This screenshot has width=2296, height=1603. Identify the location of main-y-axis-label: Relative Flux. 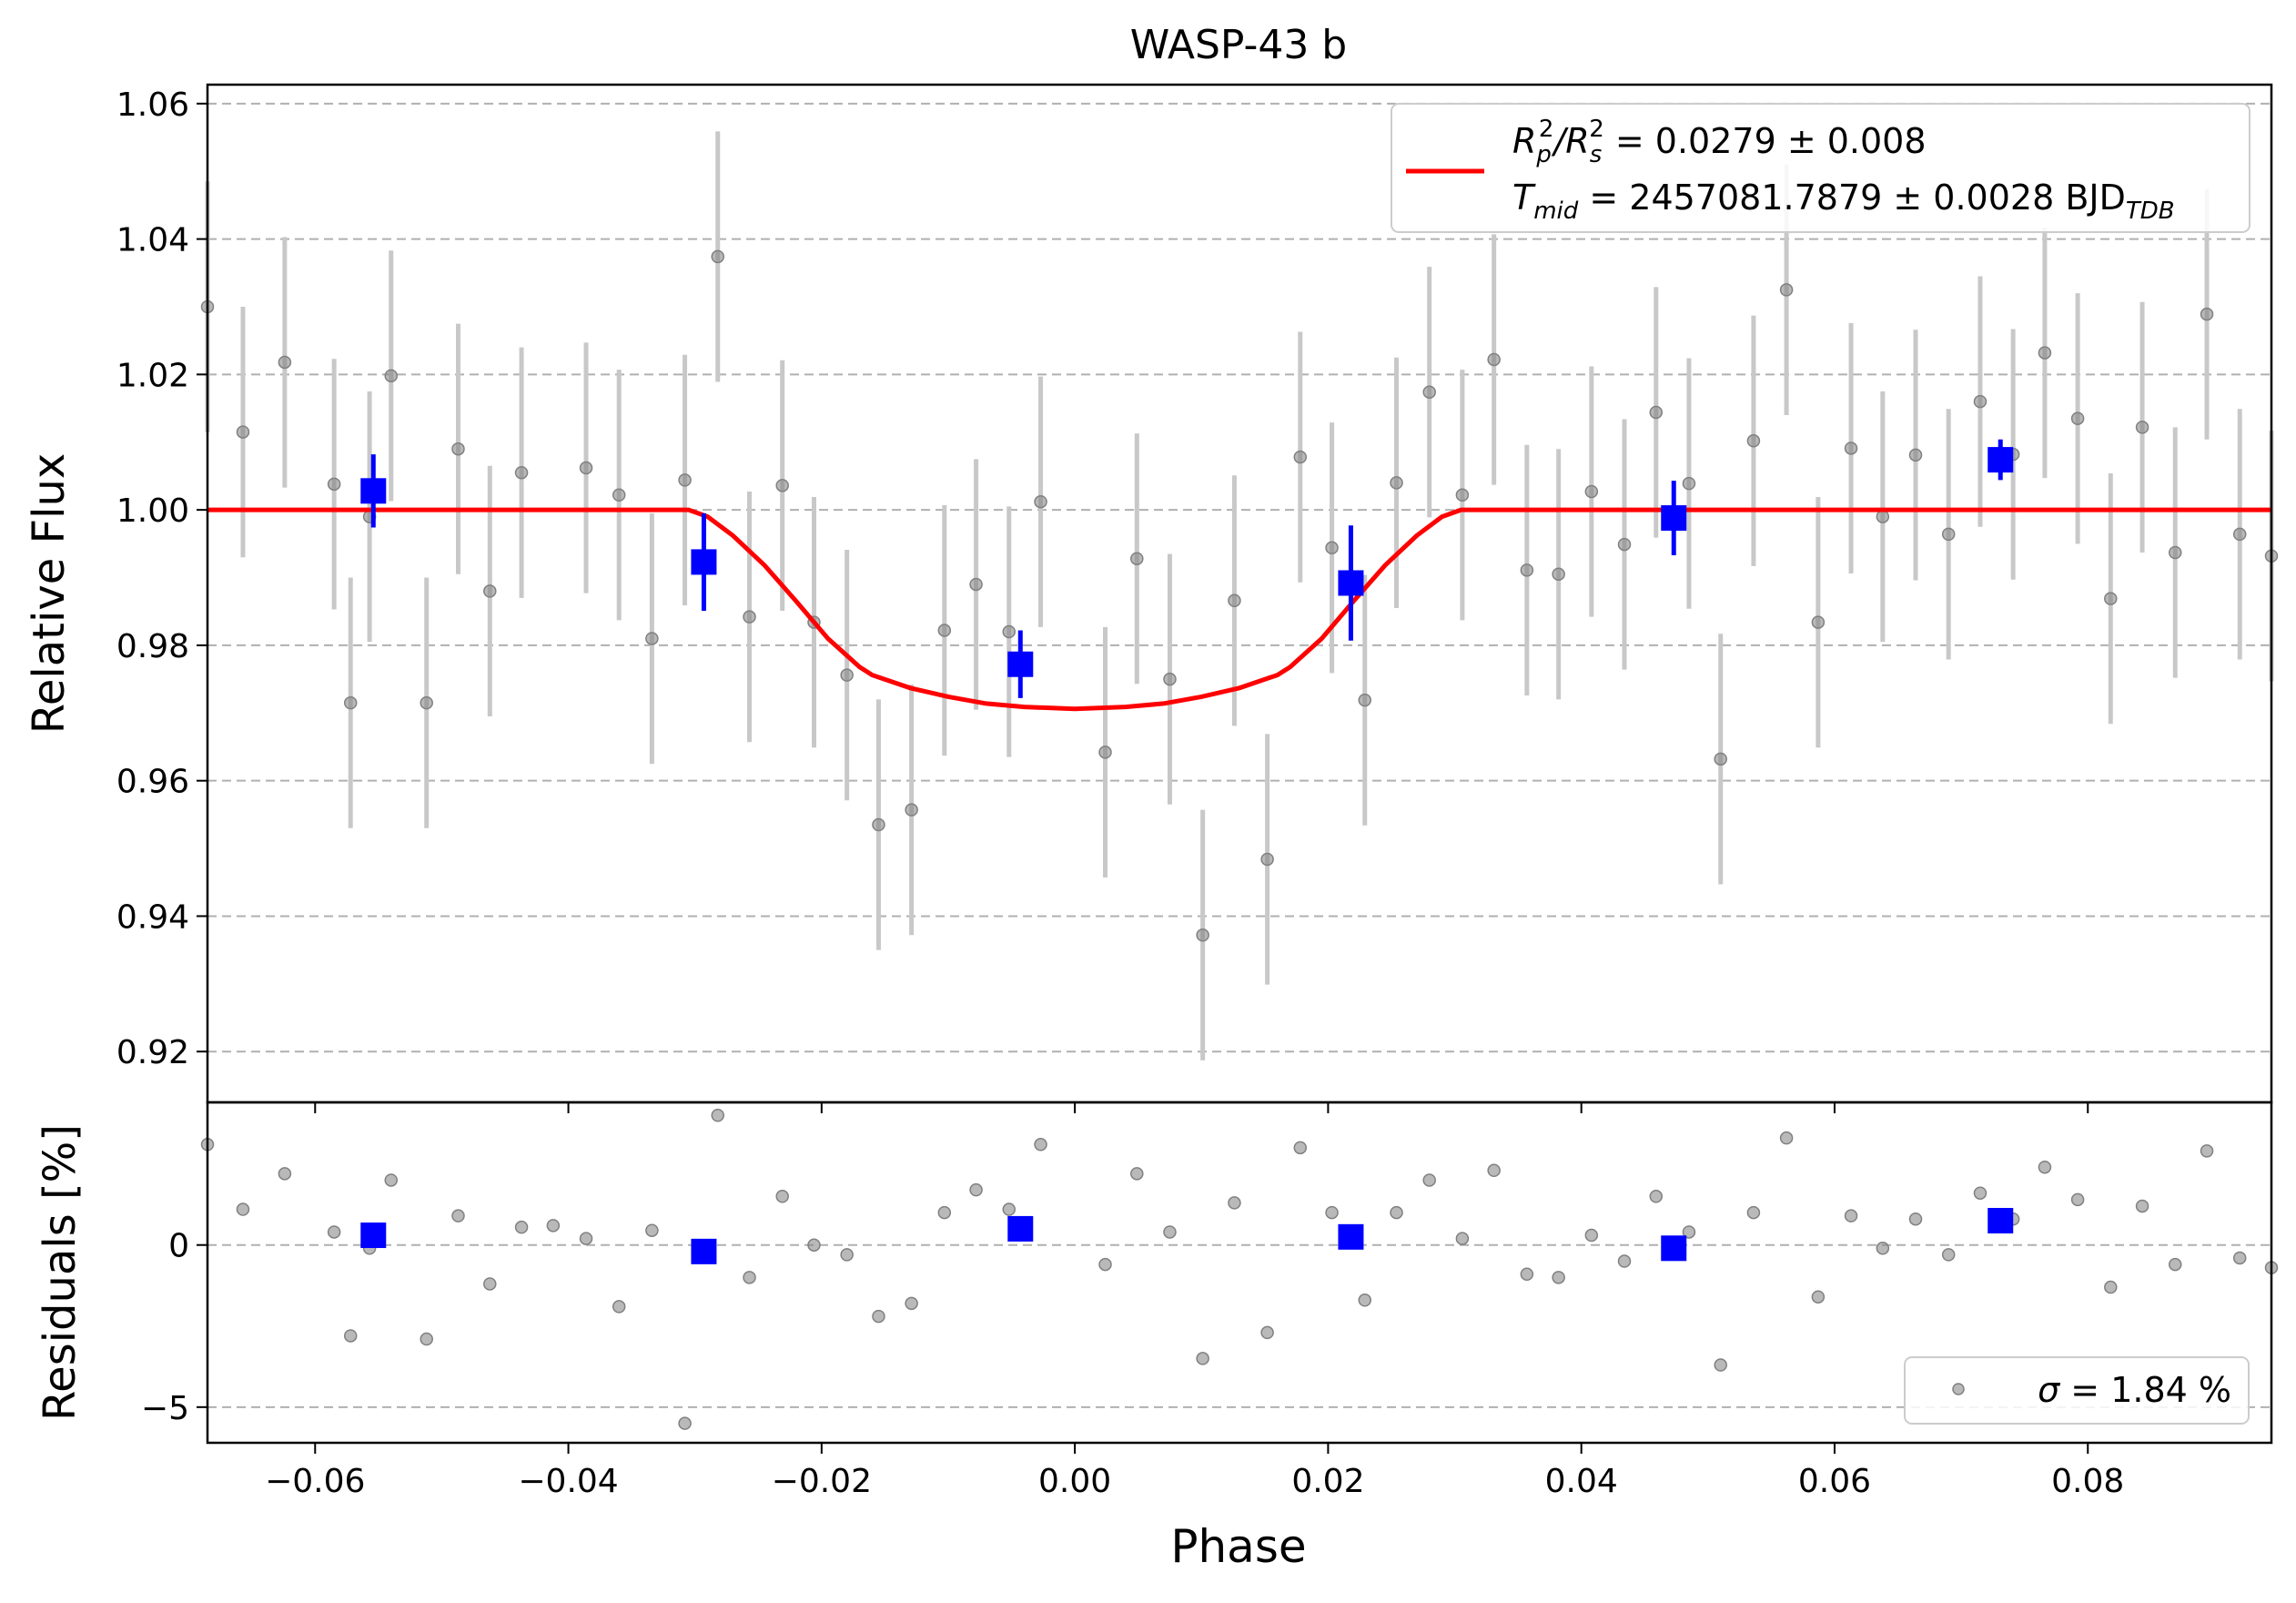
(50, 594).